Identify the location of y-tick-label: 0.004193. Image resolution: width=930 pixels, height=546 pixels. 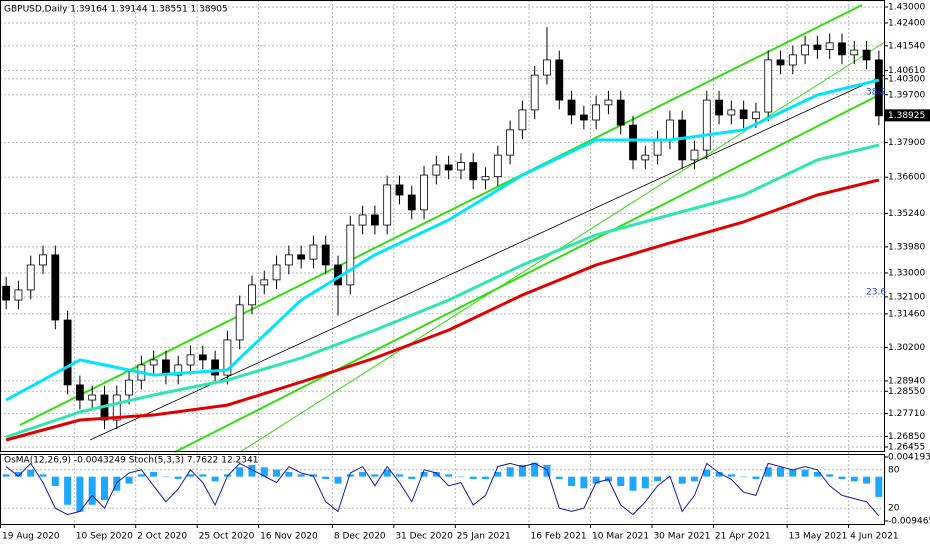
(909, 458).